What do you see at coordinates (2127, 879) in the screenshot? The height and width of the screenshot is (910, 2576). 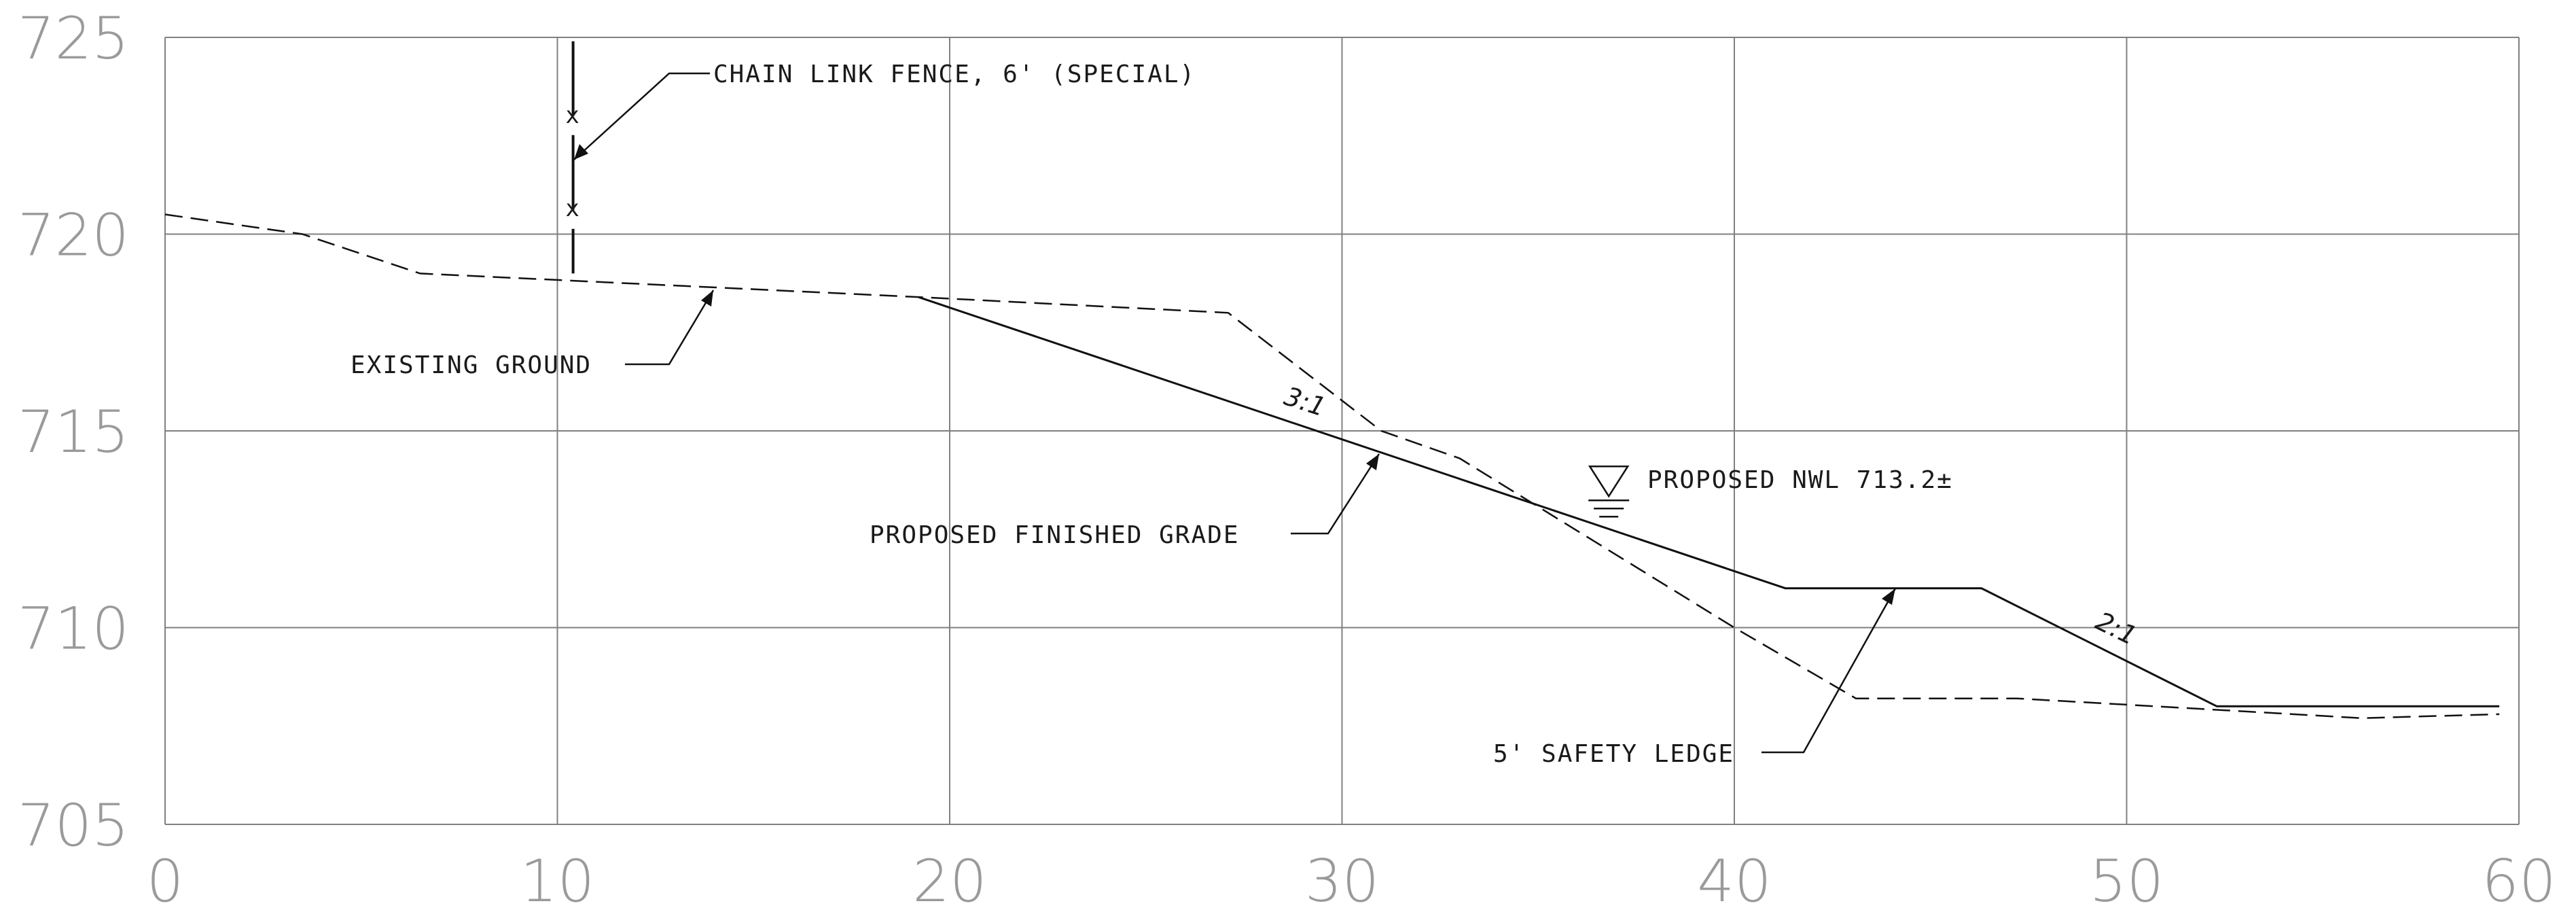 I see `x-tick-label: 50` at bounding box center [2127, 879].